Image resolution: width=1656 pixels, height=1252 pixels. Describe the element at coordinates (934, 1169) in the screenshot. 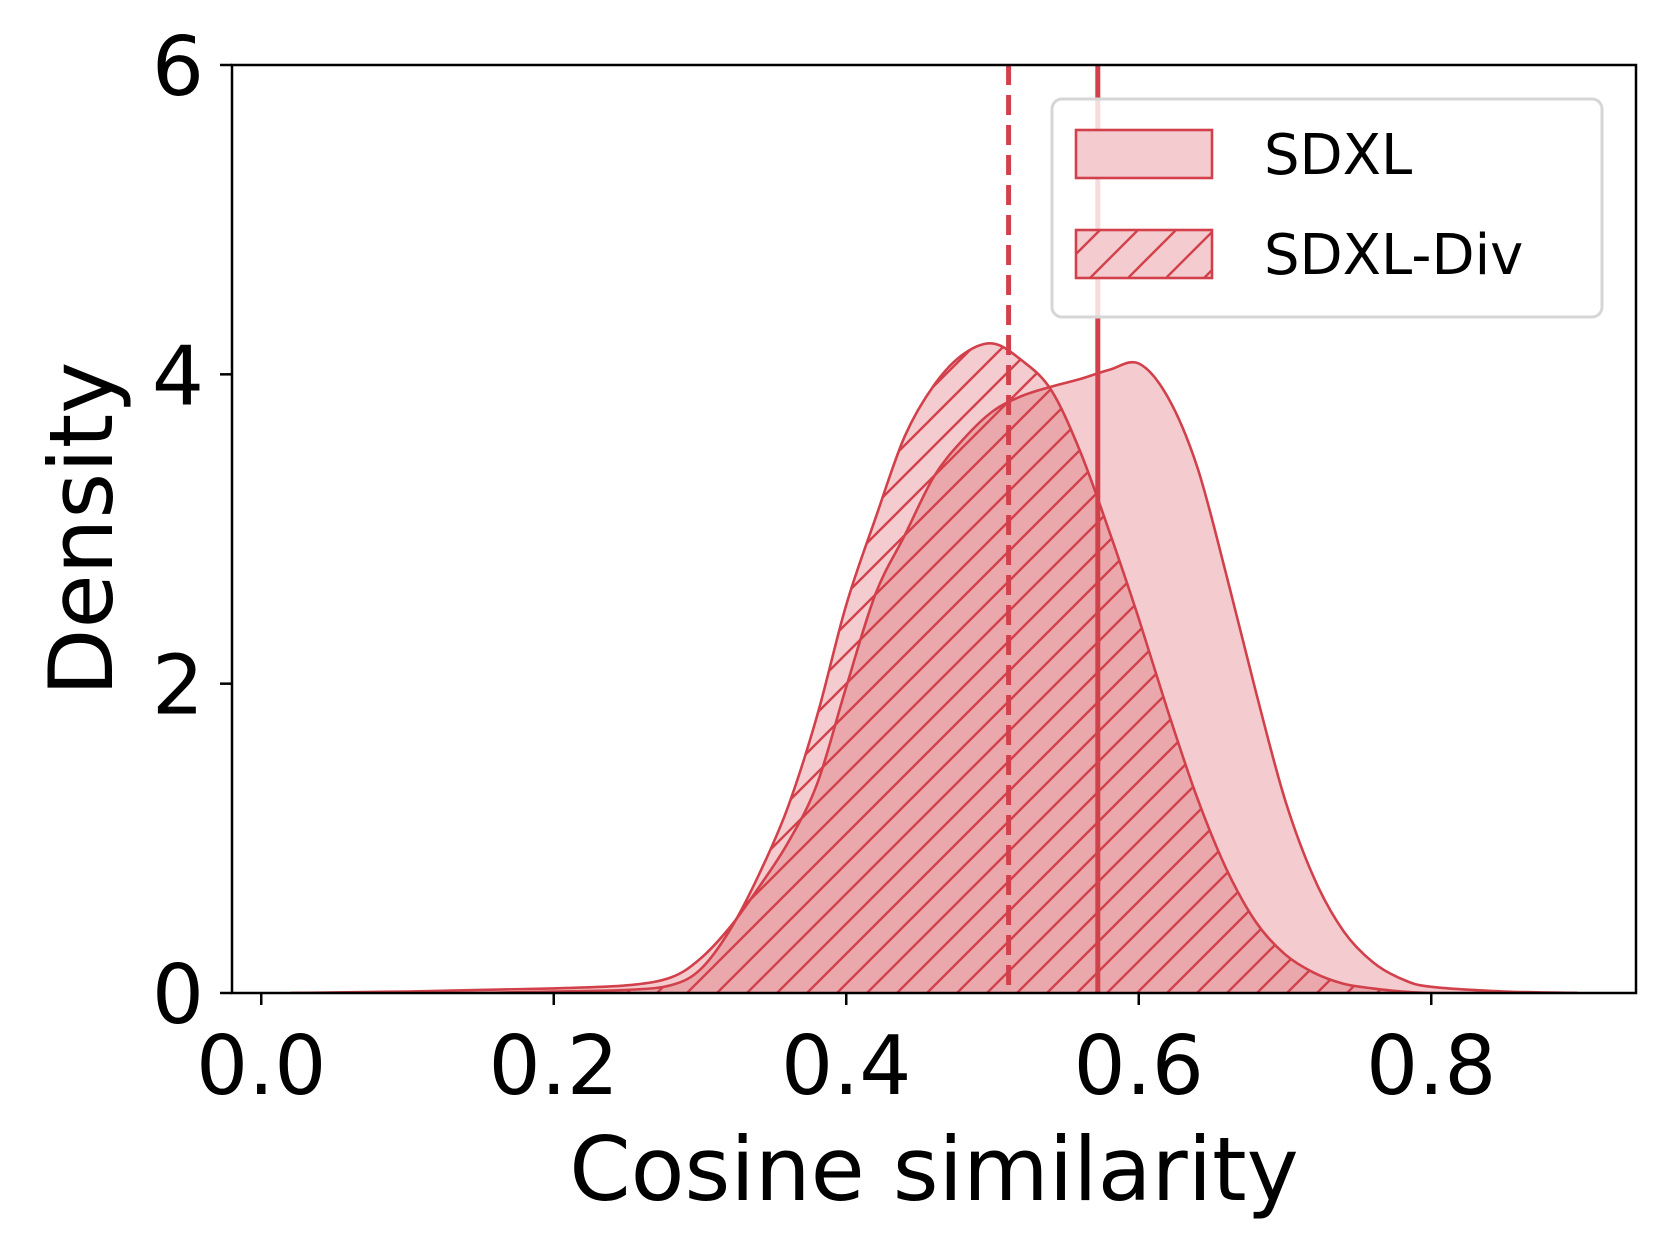

I see `x-axis-title: Cosine similarity` at that location.